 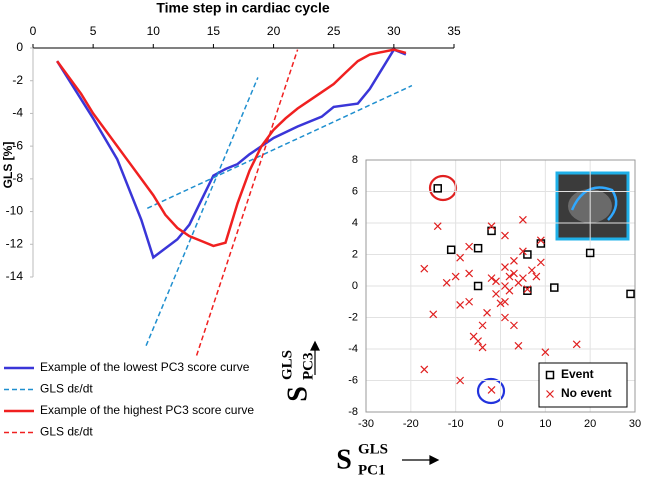 What do you see at coordinates (491, 391) in the screenshot?
I see `highlight-circle` at bounding box center [491, 391].